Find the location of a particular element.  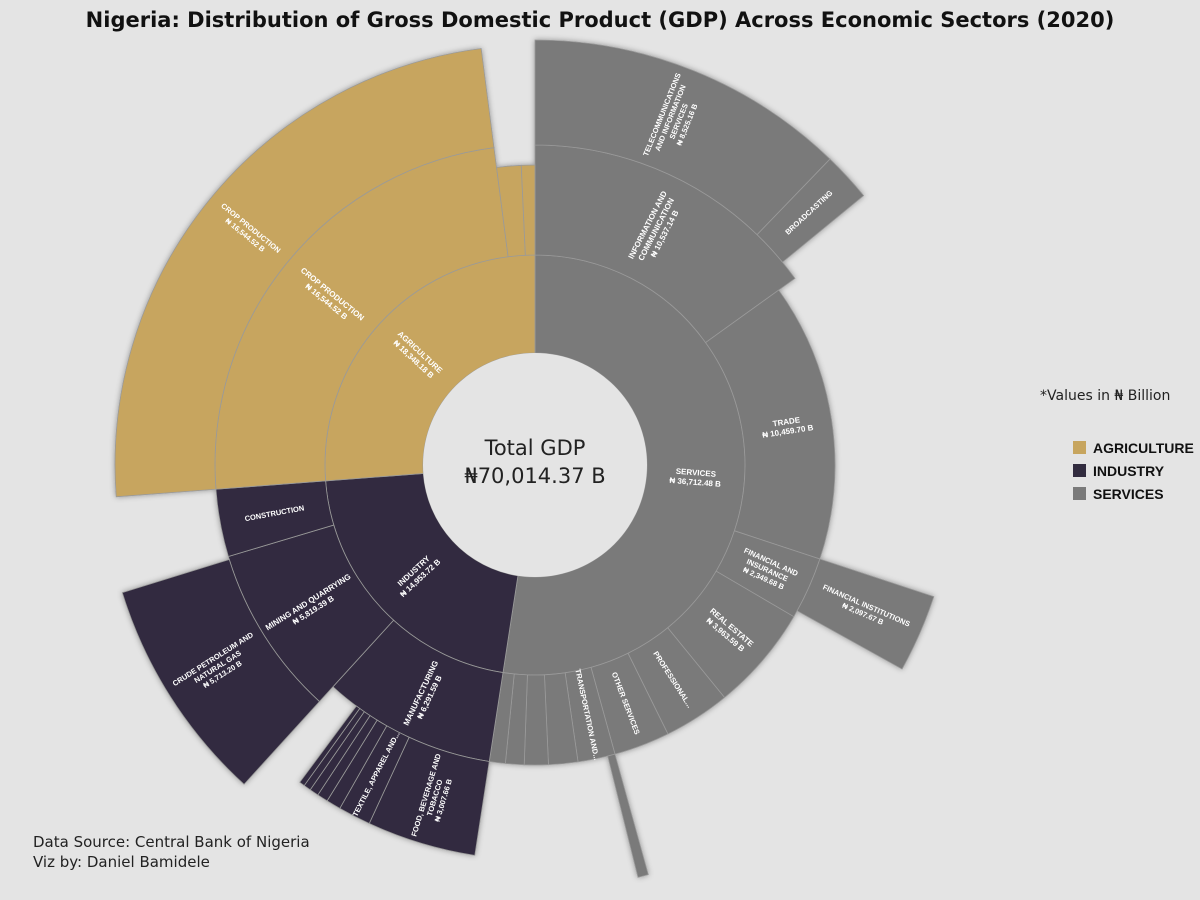

author-credit: Viz by: Daniel Bamidele is located at coordinates (121, 862).